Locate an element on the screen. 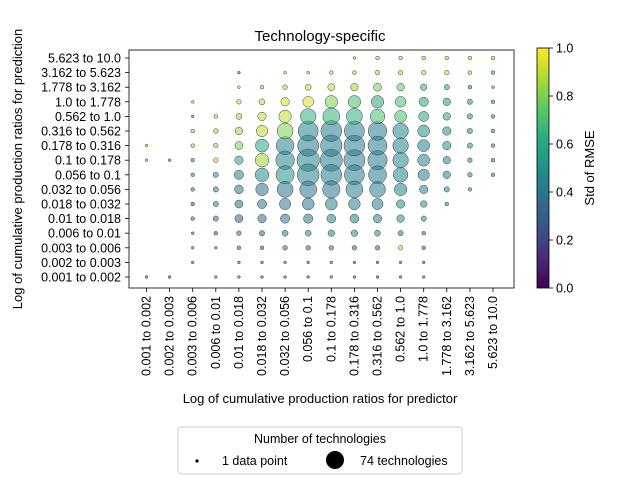  x-tick-label: 0.002 to 0.003 is located at coordinates (170, 336).